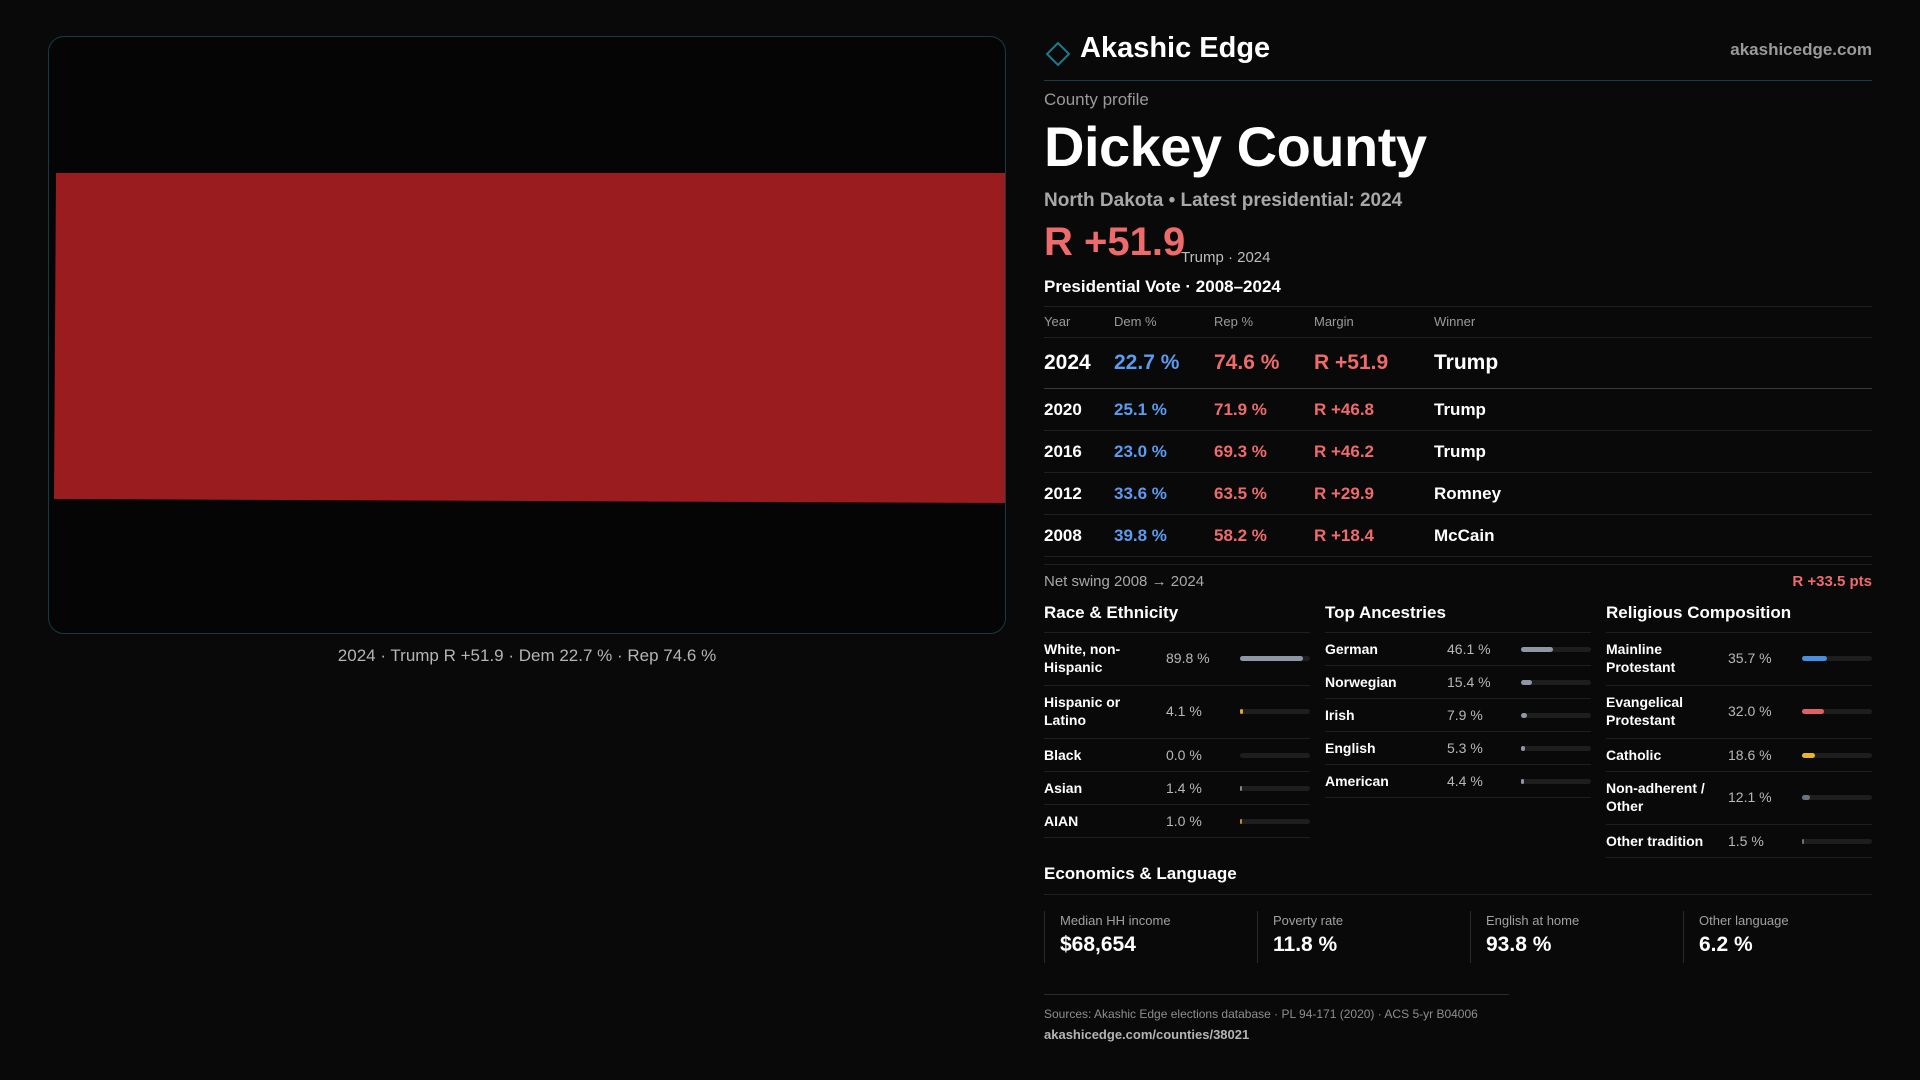 Image resolution: width=1920 pixels, height=1080 pixels. I want to click on list-item: Asian 1.4 %, so click(1177, 788).